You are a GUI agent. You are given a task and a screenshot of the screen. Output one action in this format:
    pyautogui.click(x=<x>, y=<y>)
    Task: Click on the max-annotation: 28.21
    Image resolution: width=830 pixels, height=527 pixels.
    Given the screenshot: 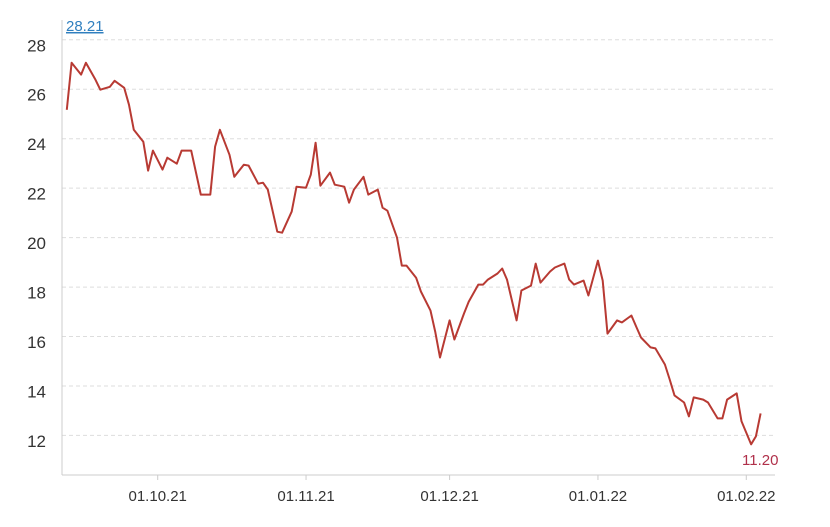 What is the action you would take?
    pyautogui.click(x=85, y=26)
    